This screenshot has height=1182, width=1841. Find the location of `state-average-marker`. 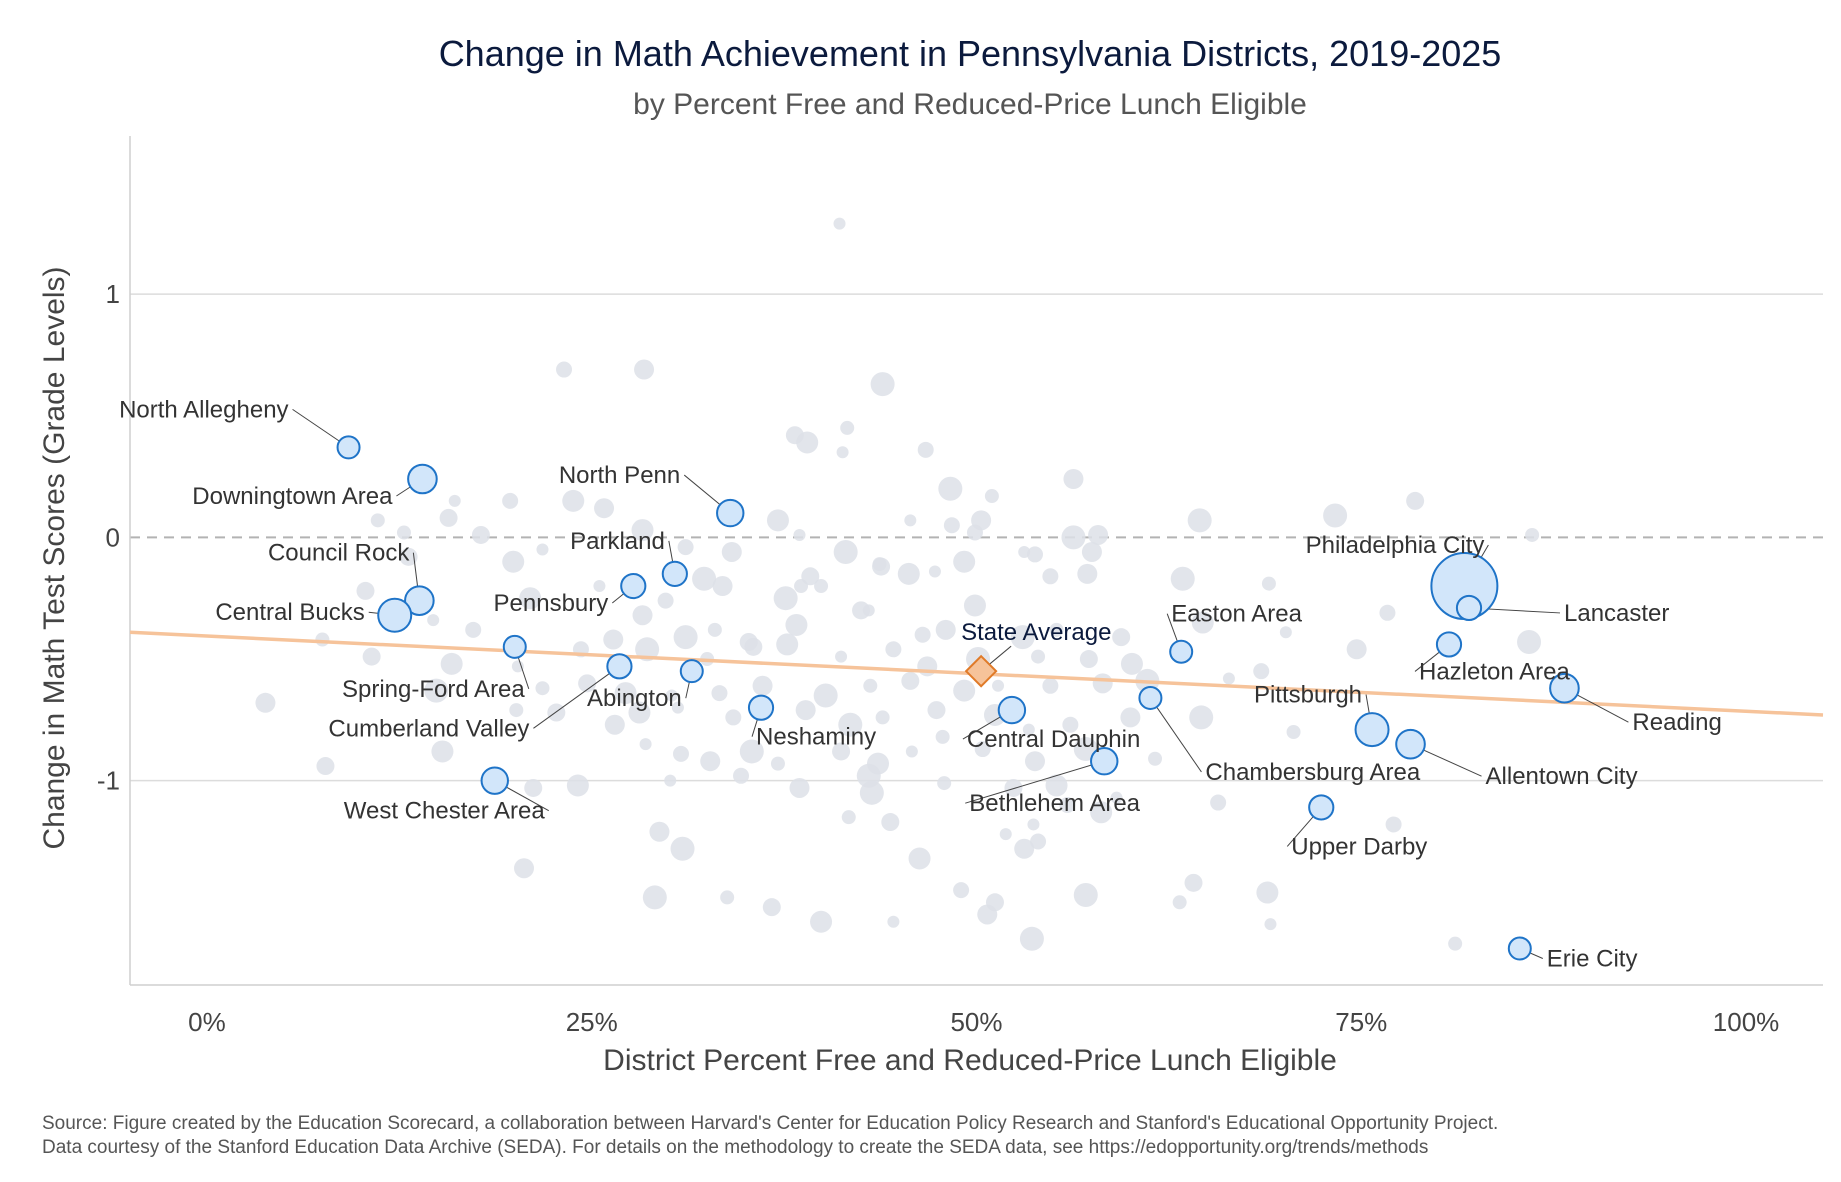

state-average-marker is located at coordinates (981, 671).